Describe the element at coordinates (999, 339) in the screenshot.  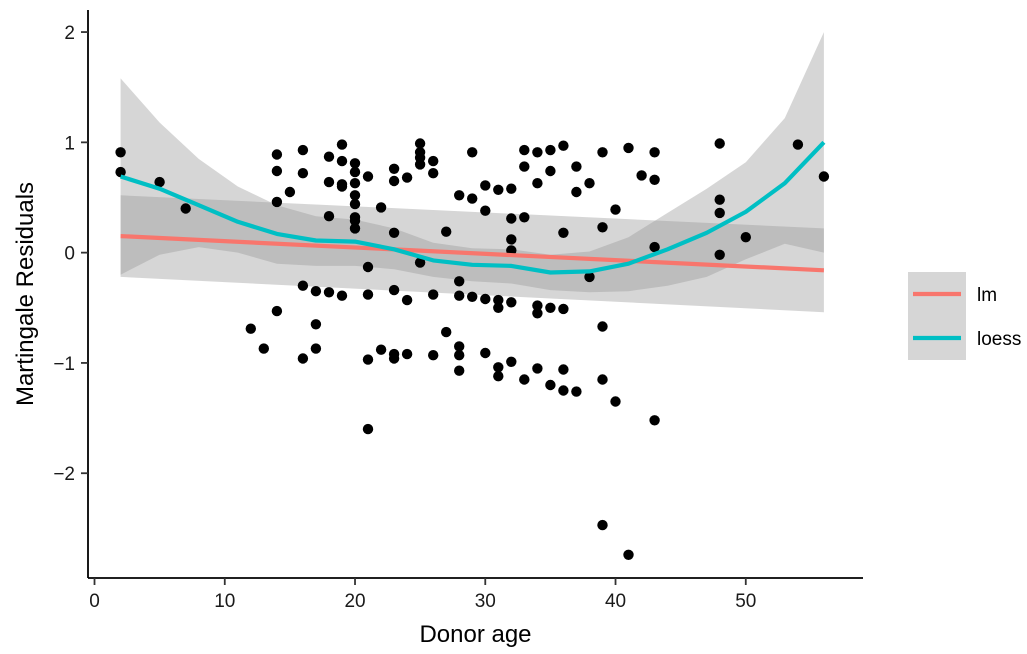
I see `loess-legend-label: loess` at that location.